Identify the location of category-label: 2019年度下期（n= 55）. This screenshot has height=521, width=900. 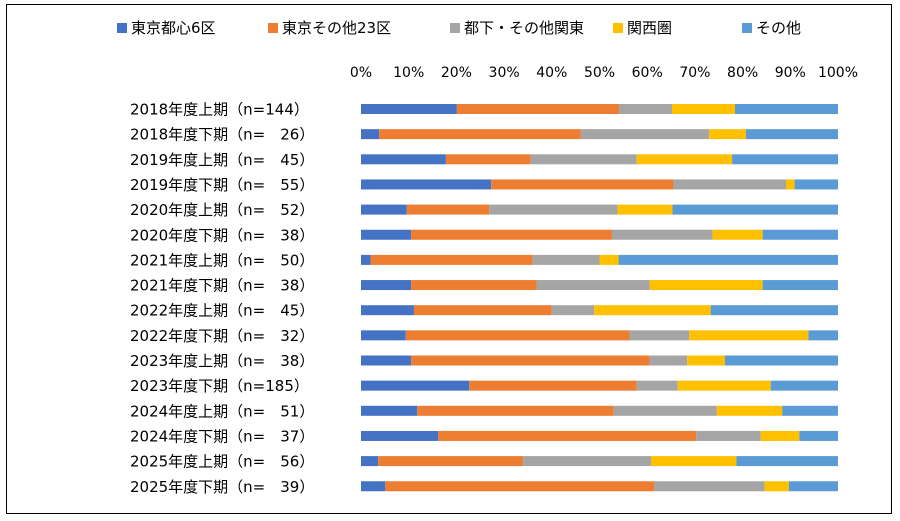
(222, 185).